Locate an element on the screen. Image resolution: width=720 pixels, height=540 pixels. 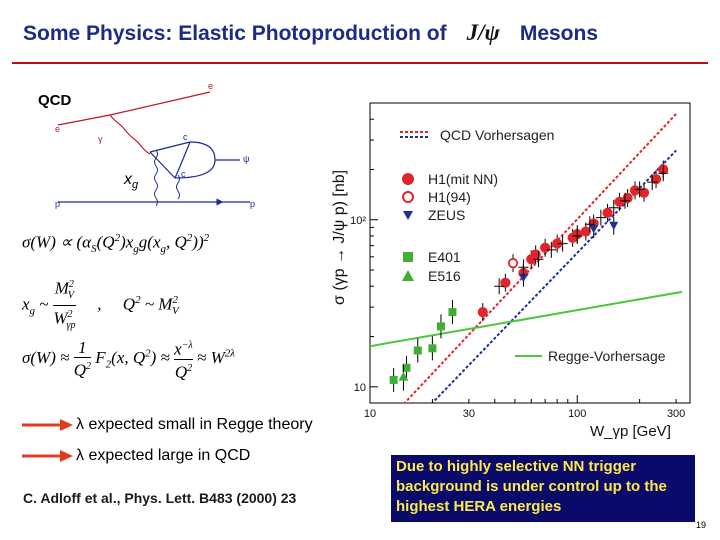
x-tick-label: 30 is located at coordinates (469, 414).